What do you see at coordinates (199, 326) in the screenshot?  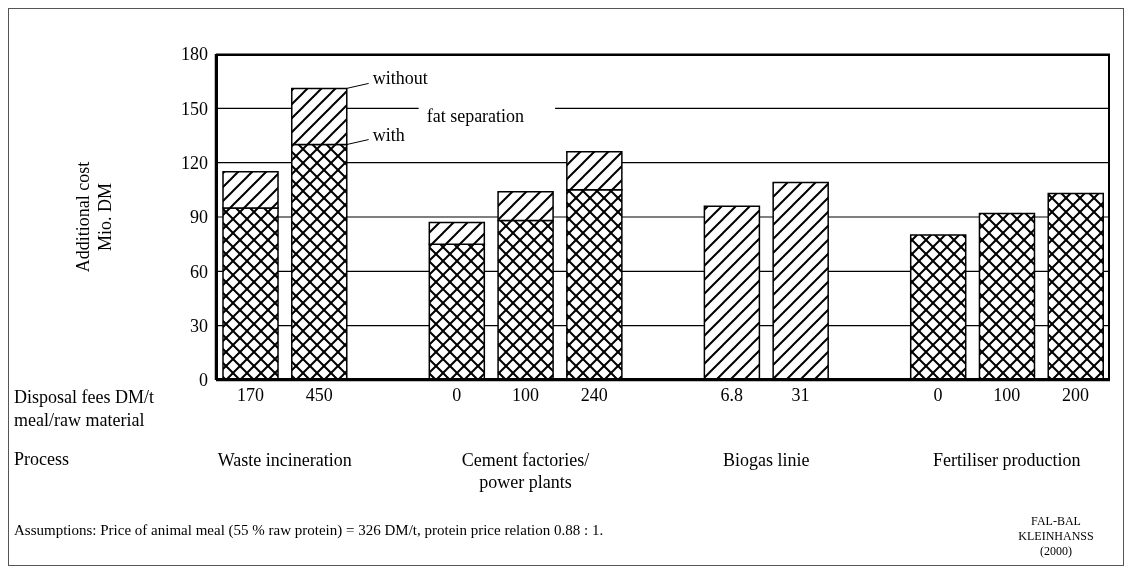 I see `y-tick-label: 30` at bounding box center [199, 326].